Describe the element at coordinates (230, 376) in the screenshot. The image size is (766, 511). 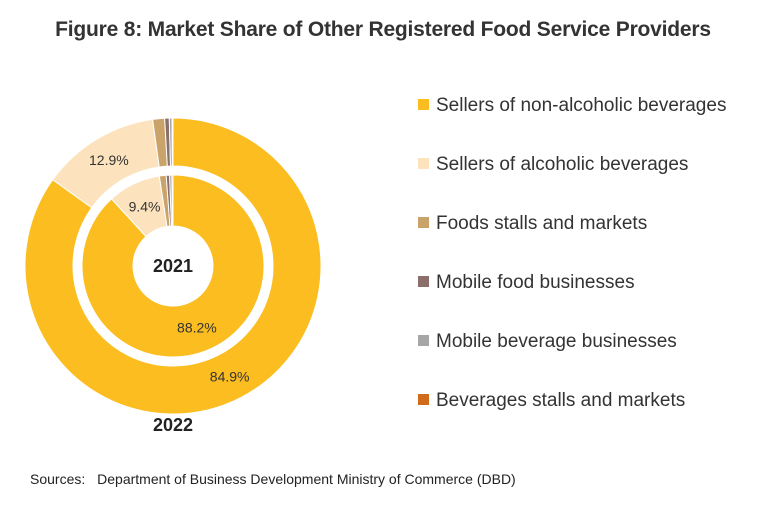
I see `data-label-2022-sellers-of-non-alcoholic-beverages: 84.9%` at that location.